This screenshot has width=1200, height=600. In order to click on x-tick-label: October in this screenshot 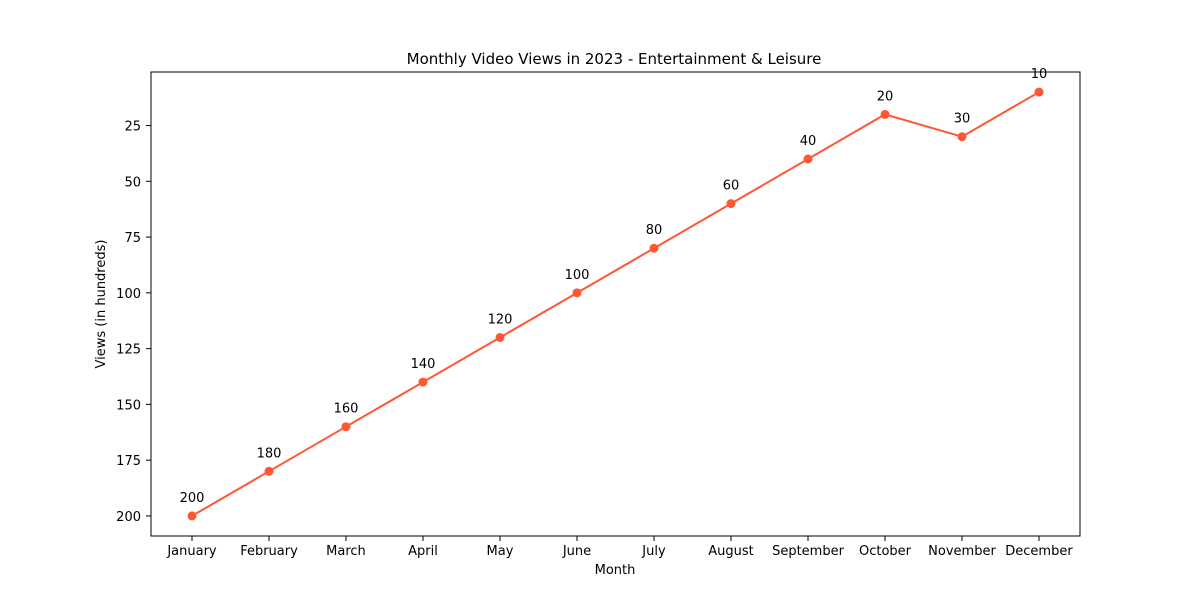, I will do `click(885, 551)`.